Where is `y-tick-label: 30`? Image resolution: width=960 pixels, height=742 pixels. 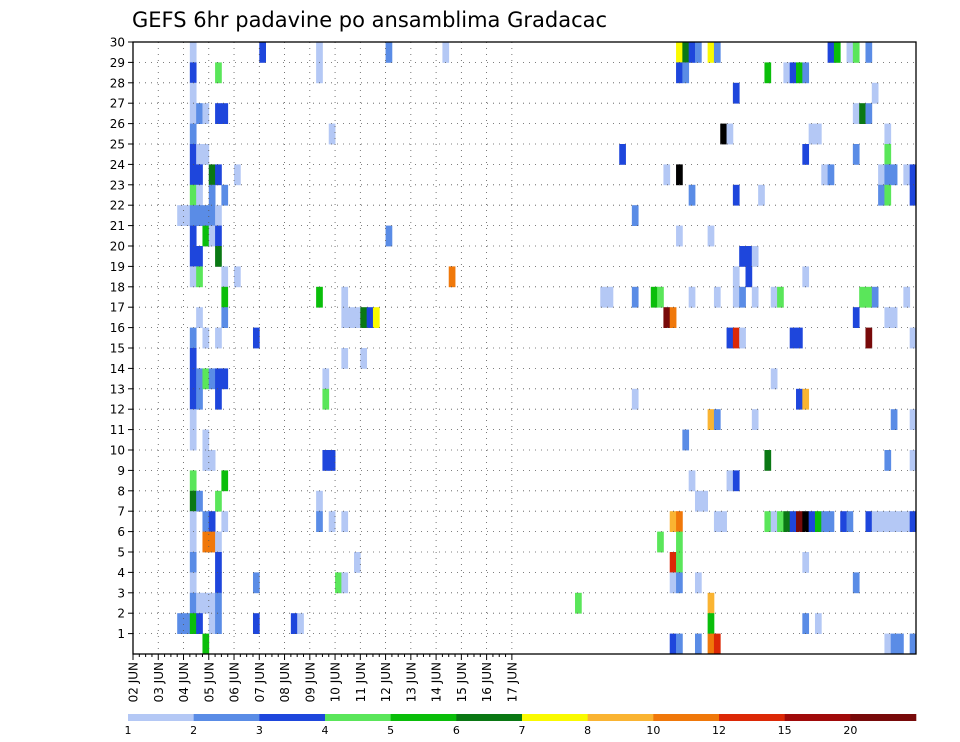
y-tick-label: 30 is located at coordinates (117, 43).